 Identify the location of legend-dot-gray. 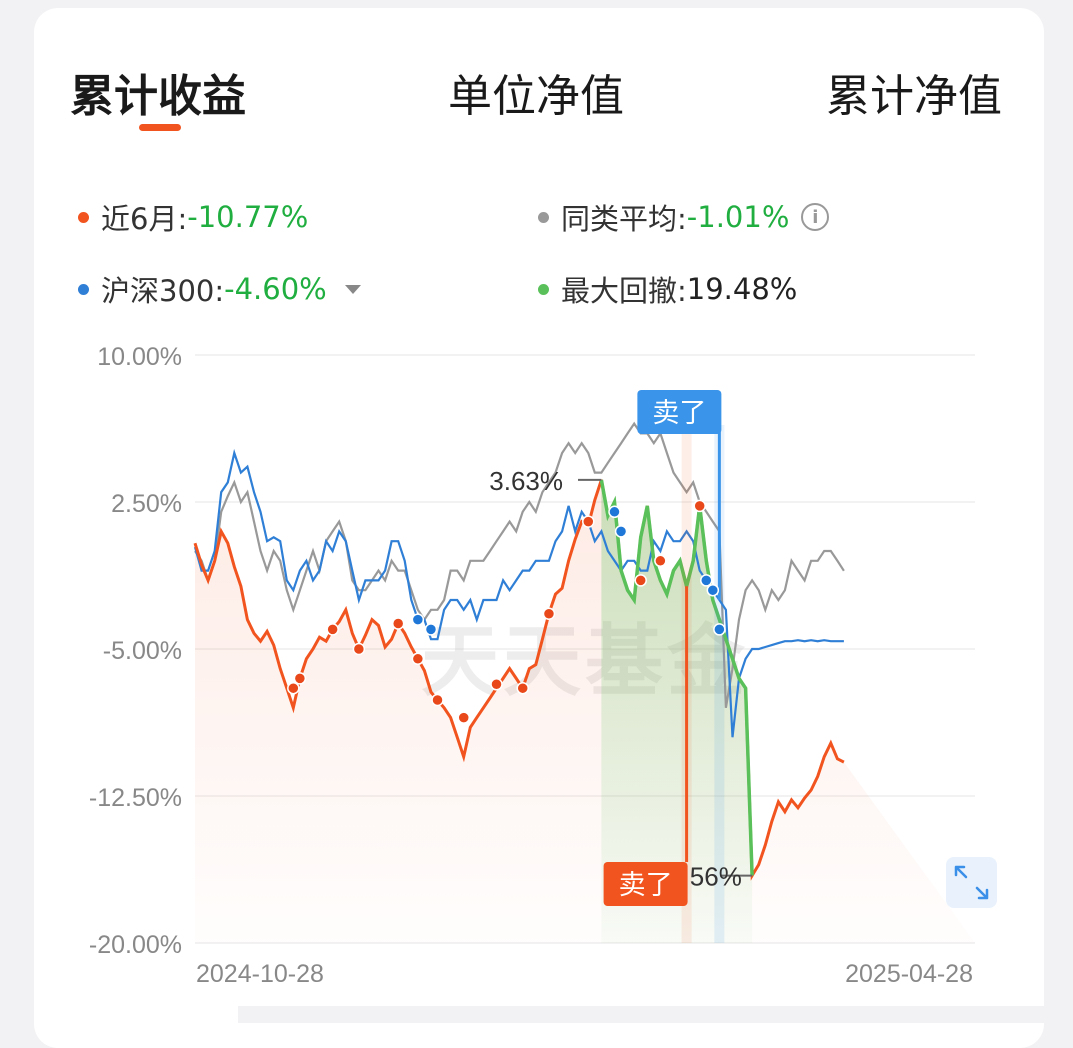
(543, 217).